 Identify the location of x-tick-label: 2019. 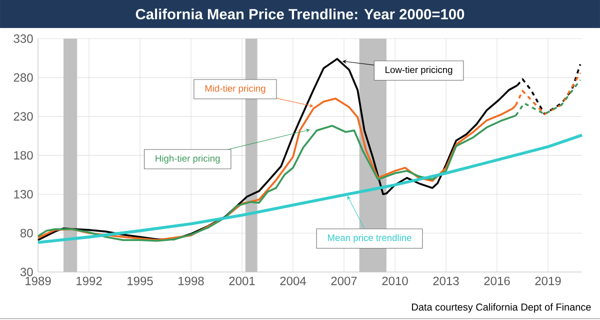
(548, 281).